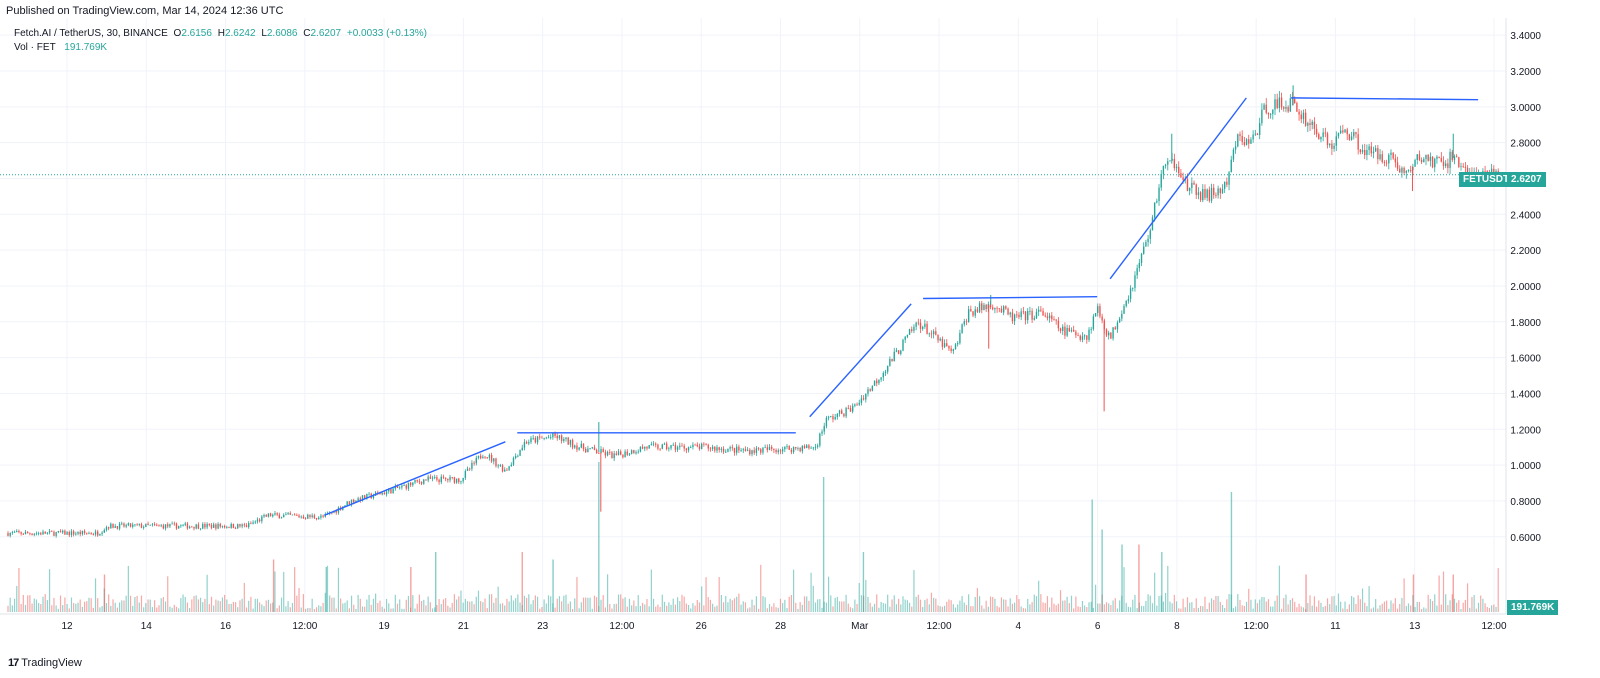  I want to click on trendline, so click(415, 478).